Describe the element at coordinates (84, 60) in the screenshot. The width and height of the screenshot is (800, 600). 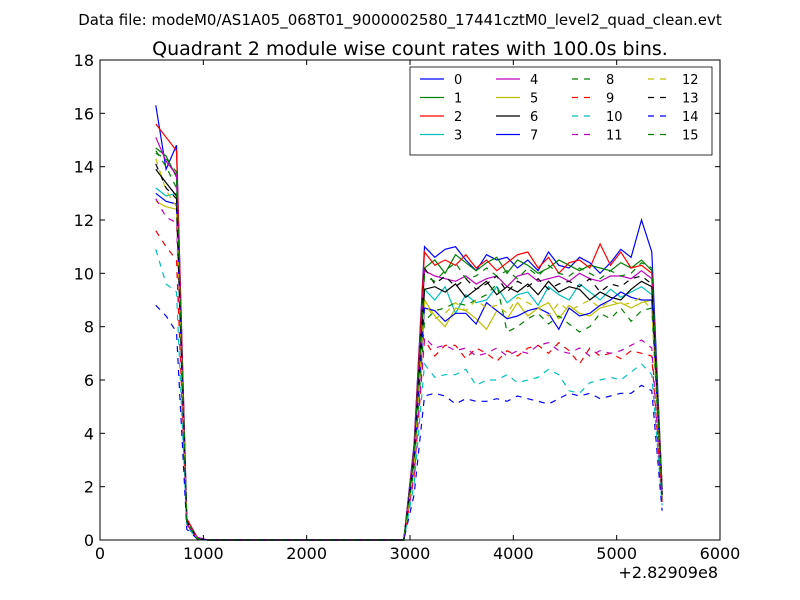
I see `y-tick-label: 18` at that location.